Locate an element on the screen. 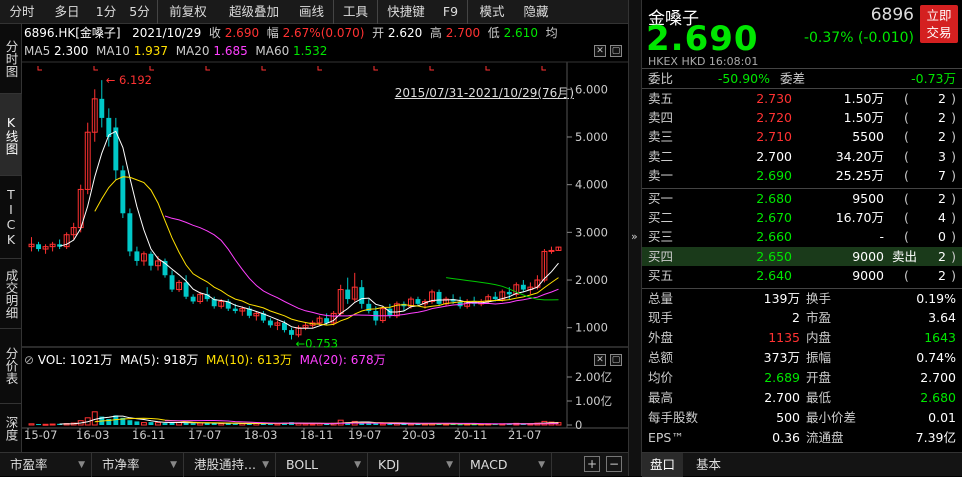 This screenshot has width=962, height=477. toolbar-btn-1: 多日 is located at coordinates (67, 11).